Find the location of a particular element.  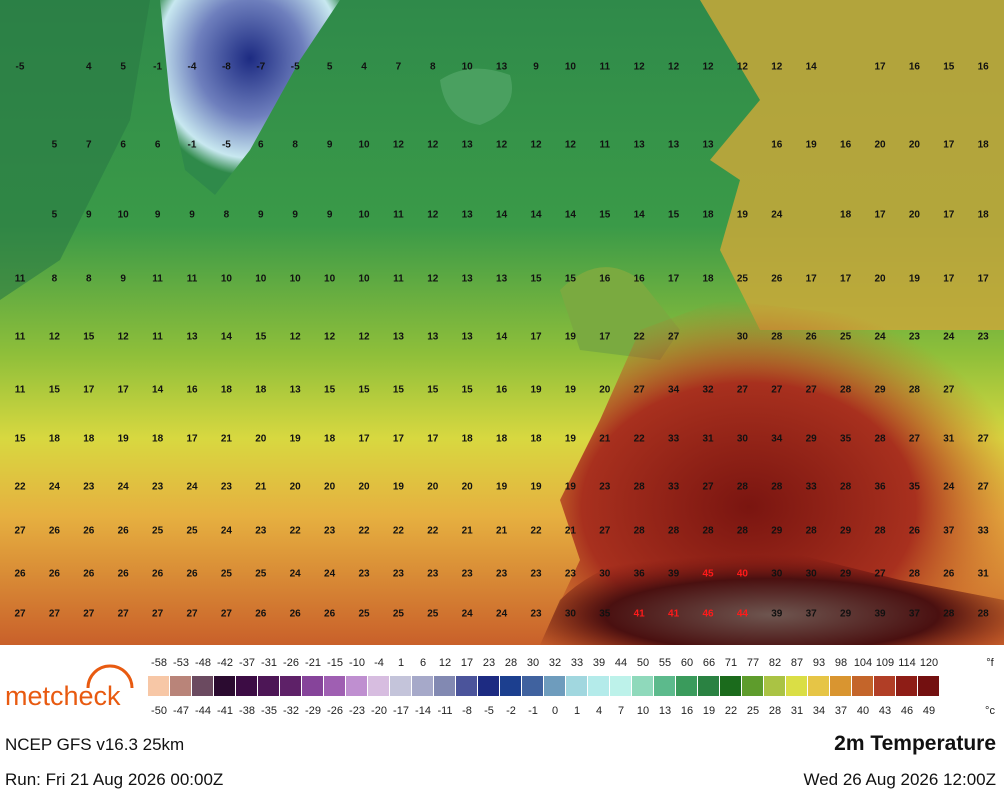

temperature-value: 41 is located at coordinates (674, 614).